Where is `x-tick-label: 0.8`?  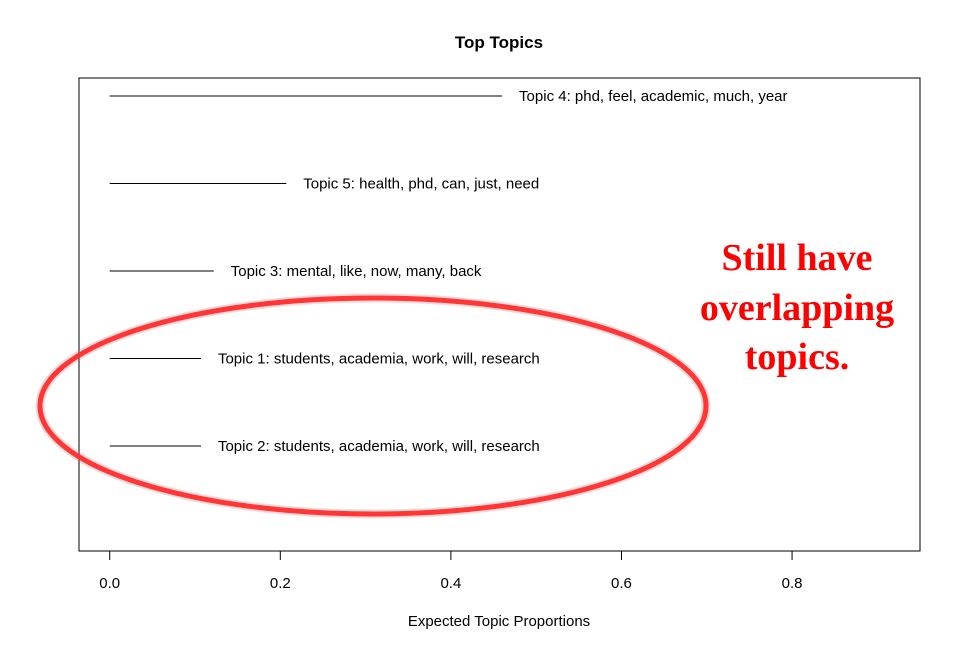 x-tick-label: 0.8 is located at coordinates (792, 583).